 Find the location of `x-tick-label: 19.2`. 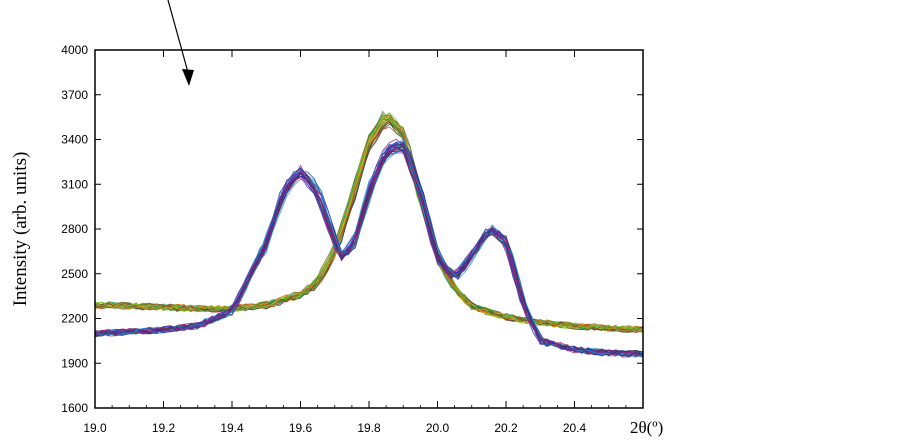

x-tick-label: 19.2 is located at coordinates (164, 428).